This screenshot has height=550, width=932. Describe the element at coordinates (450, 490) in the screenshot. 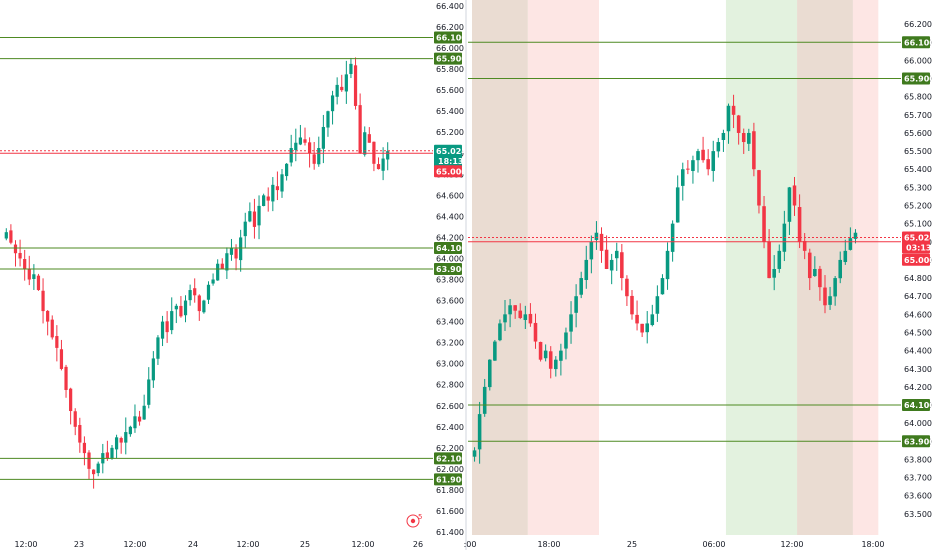

I see `y-tick-label: 61.800` at that location.